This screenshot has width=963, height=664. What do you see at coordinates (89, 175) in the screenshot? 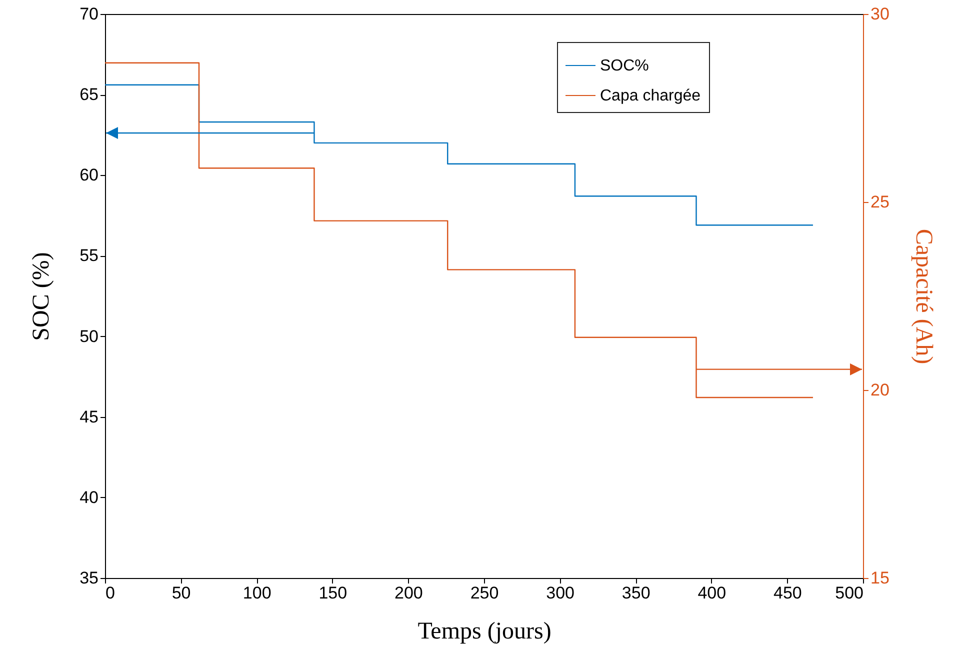
I see `y-tick-label: 60` at bounding box center [89, 175].